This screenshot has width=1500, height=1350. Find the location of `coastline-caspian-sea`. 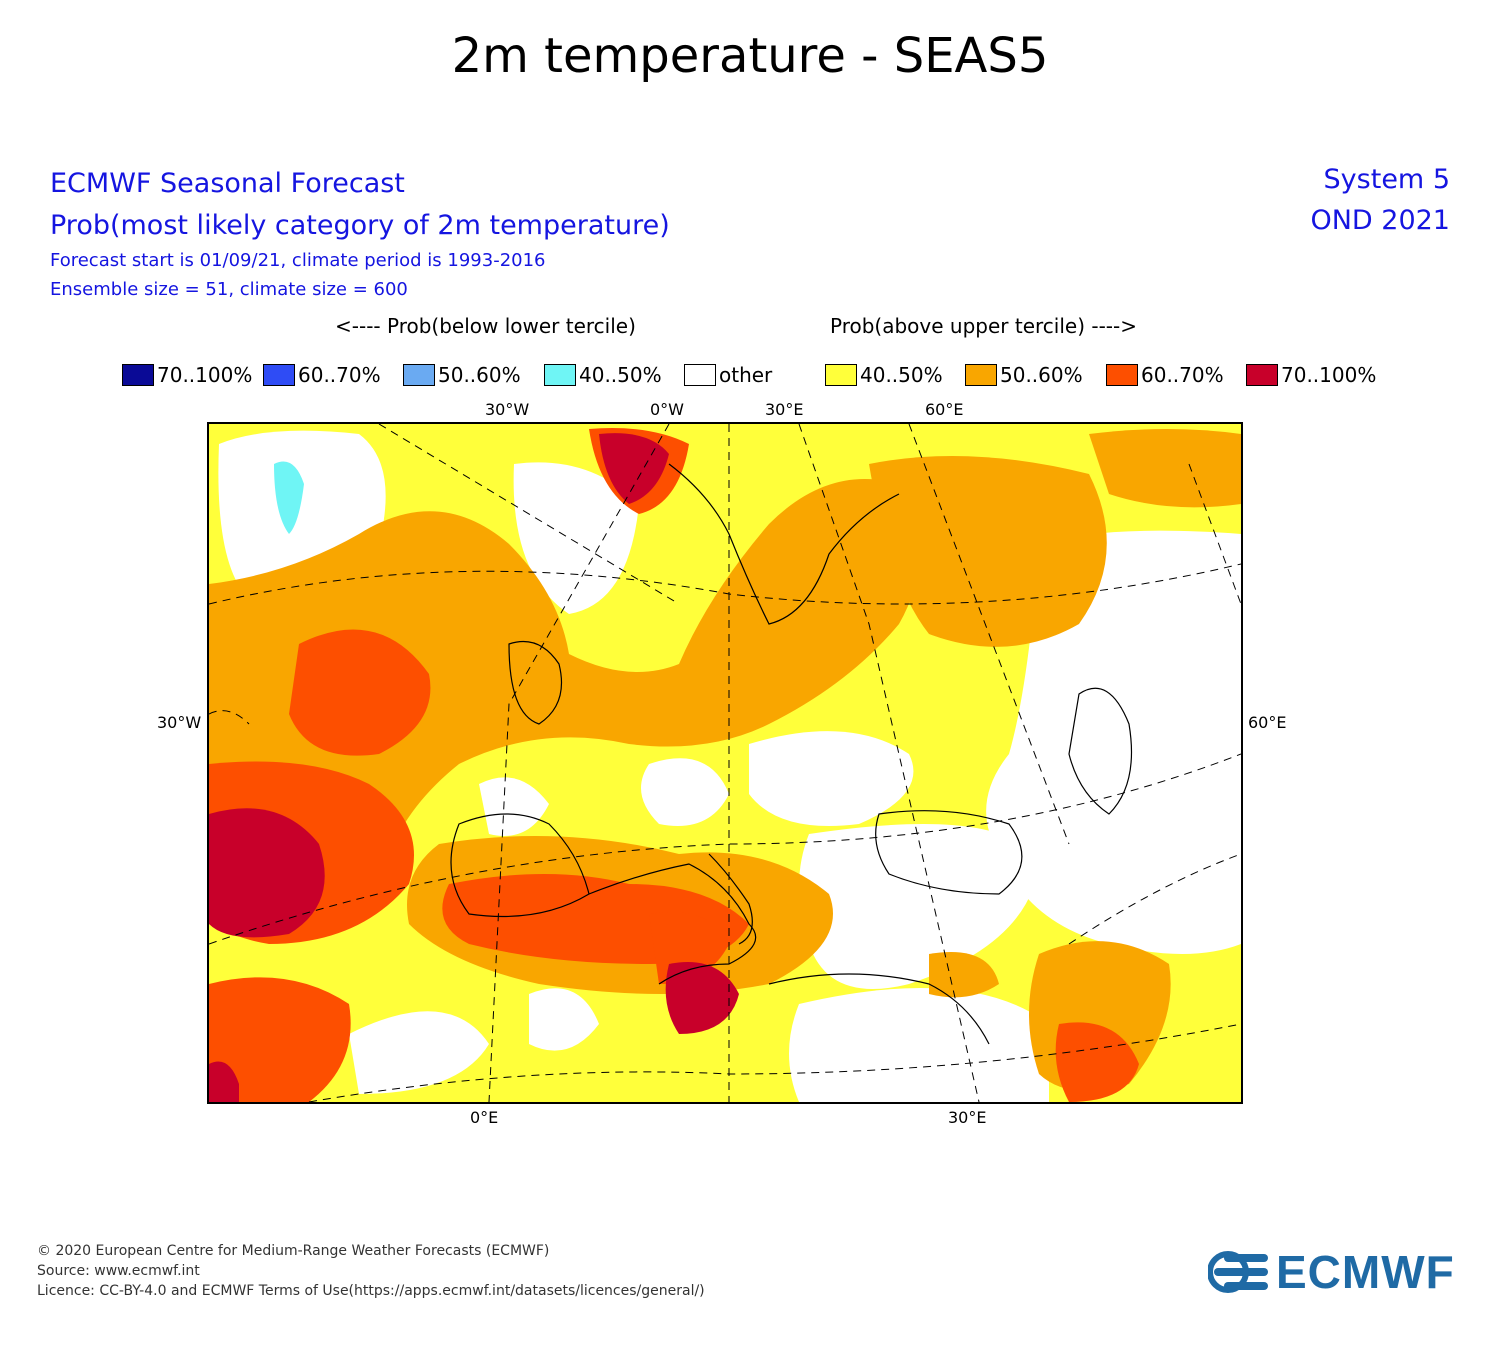

coastline-caspian-sea is located at coordinates (1100, 751).